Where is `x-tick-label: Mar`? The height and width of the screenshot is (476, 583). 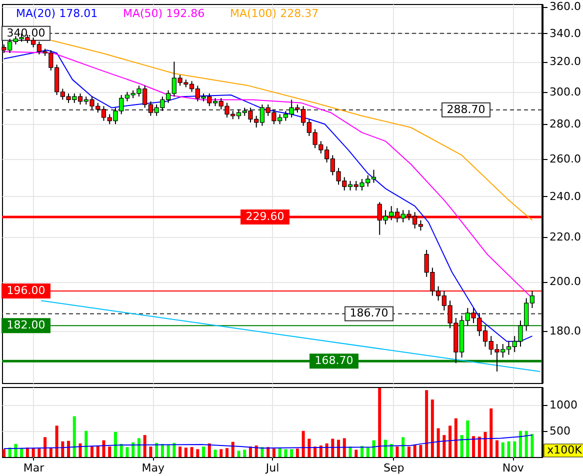
x-tick-label: Mar is located at coordinates (34, 468).